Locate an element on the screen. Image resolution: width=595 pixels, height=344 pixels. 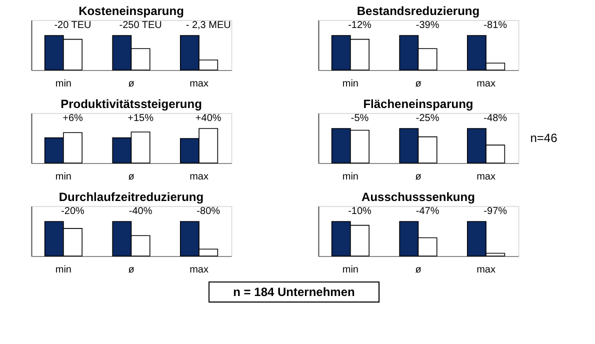
chart-title: Bestandsreduzierung is located at coordinates (418, 11).